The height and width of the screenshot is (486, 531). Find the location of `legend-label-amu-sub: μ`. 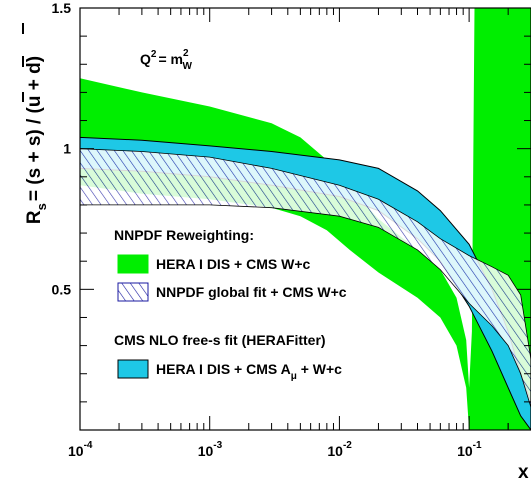

legend-label-amu-sub: μ is located at coordinates (294, 376).